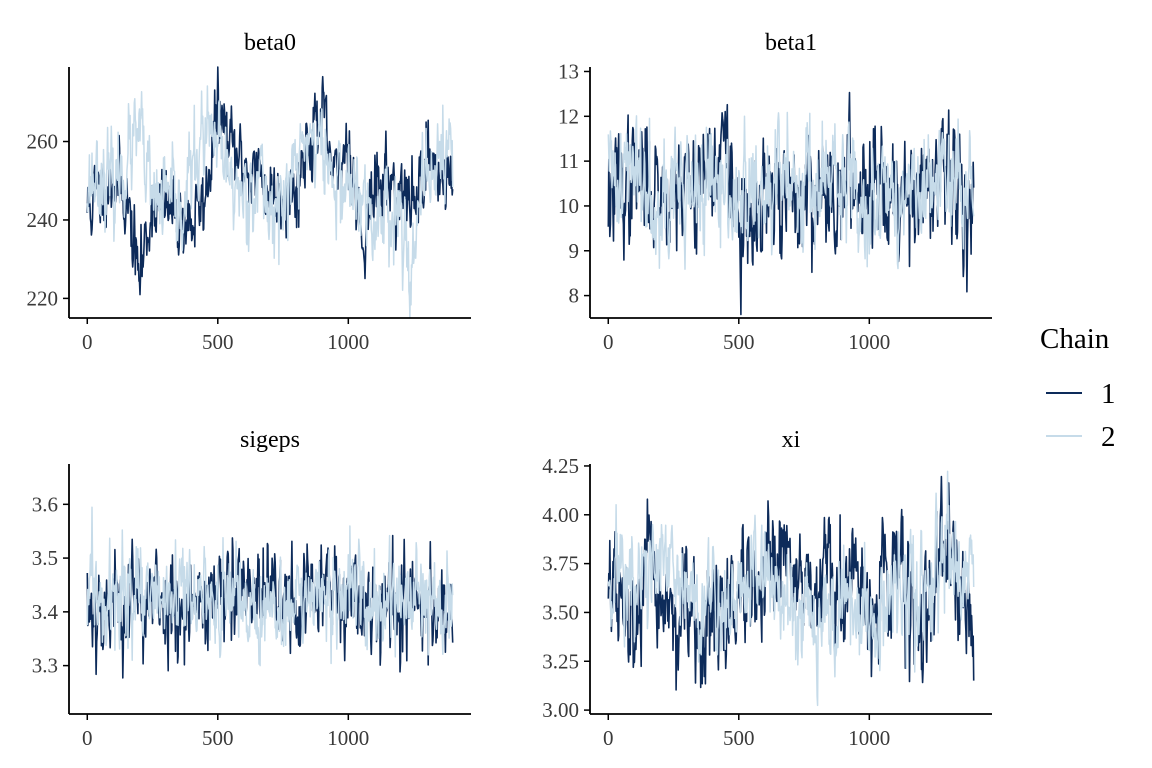 Image resolution: width=1152 pixels, height=768 pixels. I want to click on y-tick-label: 13, so click(568, 71).